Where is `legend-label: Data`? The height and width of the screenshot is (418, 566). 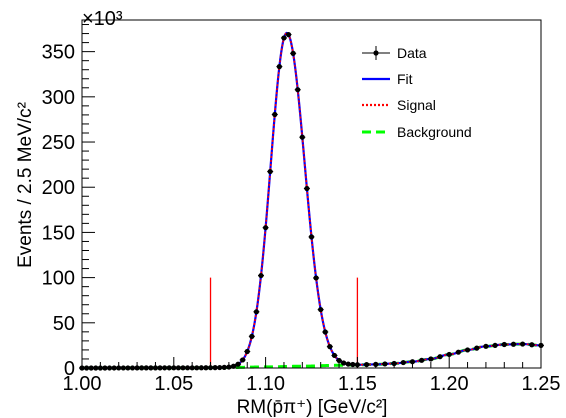
legend-label: Data is located at coordinates (412, 53).